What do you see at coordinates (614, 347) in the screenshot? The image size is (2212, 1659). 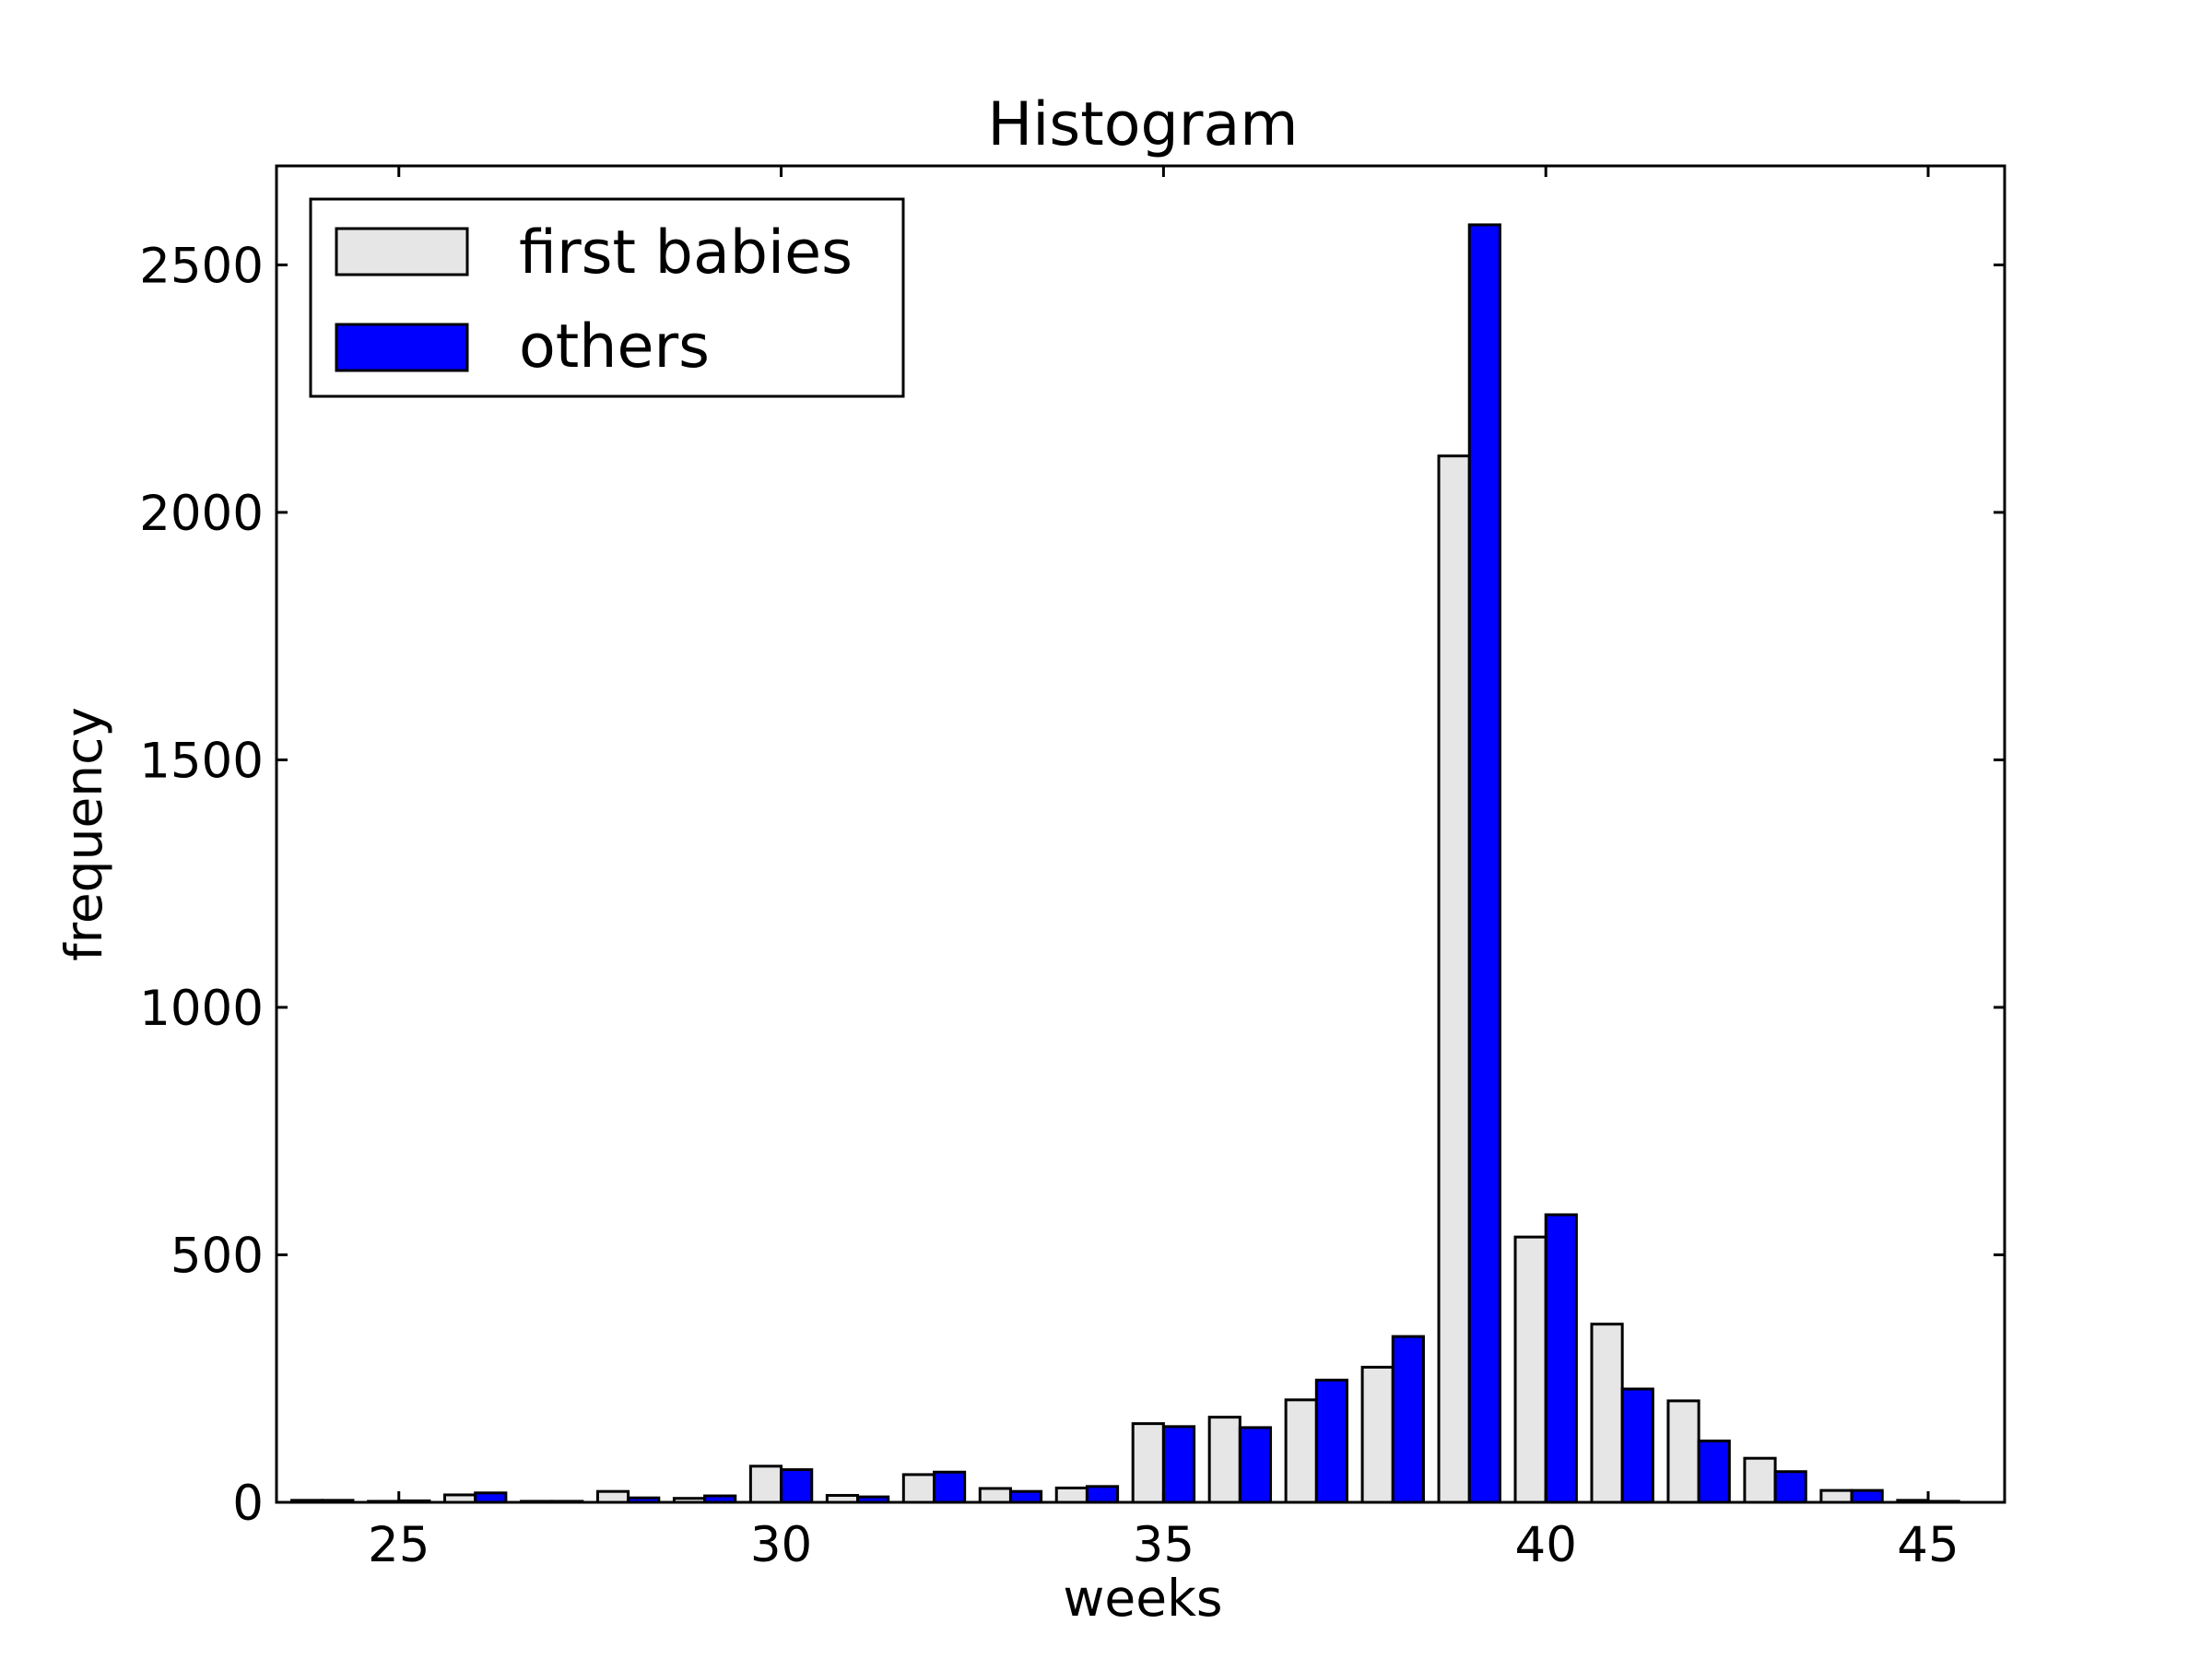 I see `legend-label-others: others` at bounding box center [614, 347].